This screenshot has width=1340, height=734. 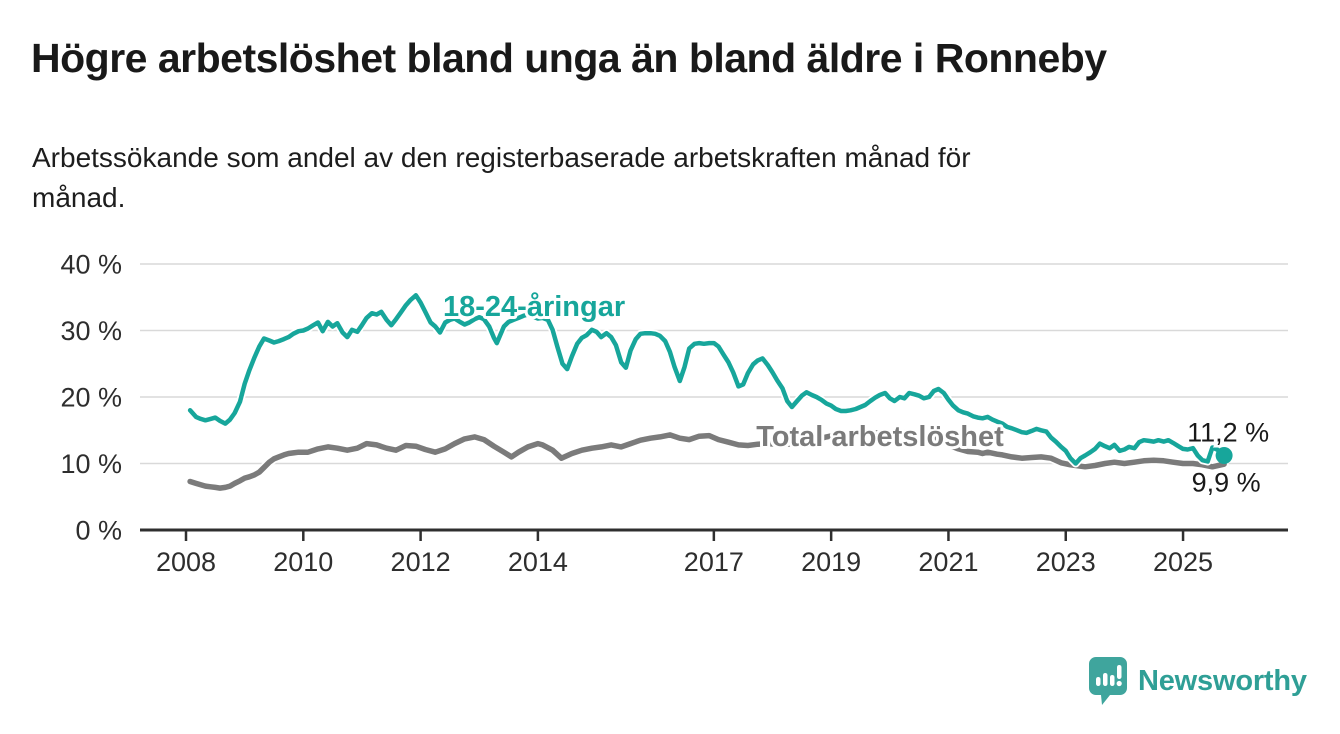 What do you see at coordinates (948, 562) in the screenshot?
I see `x-axis-tick-label: 2021` at bounding box center [948, 562].